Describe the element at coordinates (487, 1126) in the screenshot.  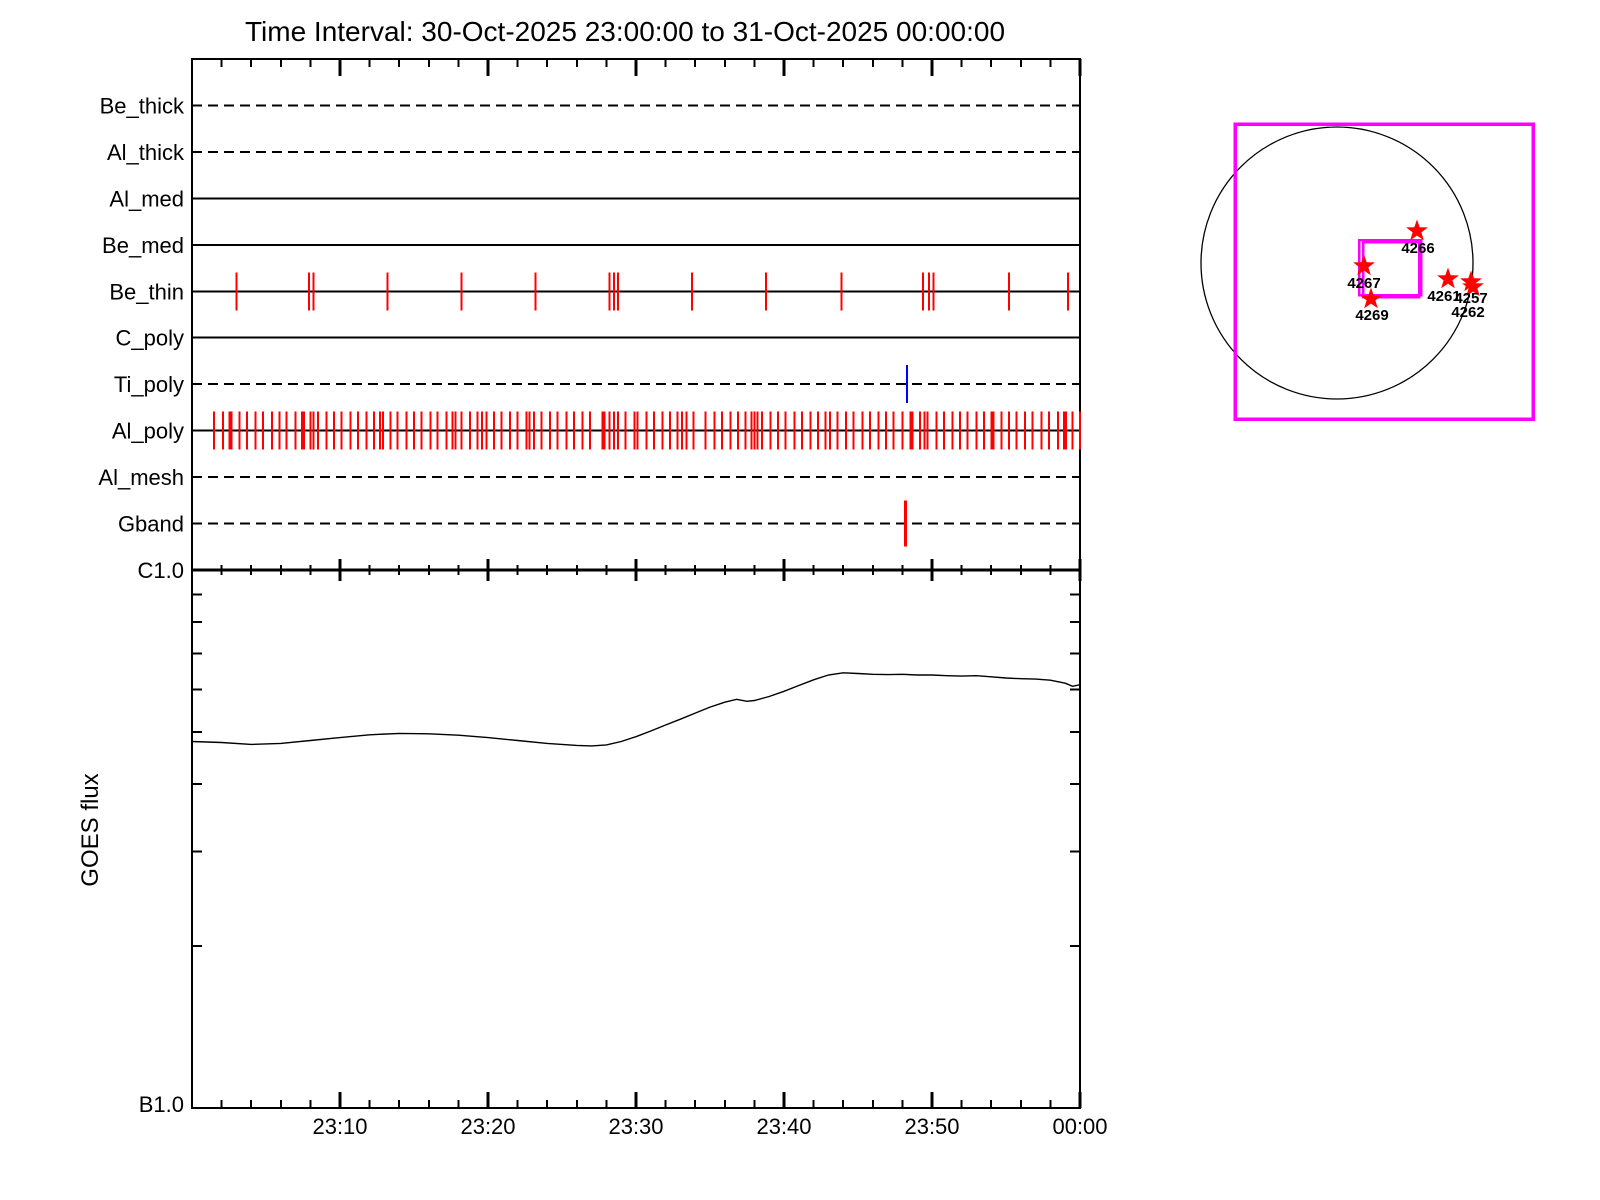
I see `x-tick-label-1: 23:20` at that location.